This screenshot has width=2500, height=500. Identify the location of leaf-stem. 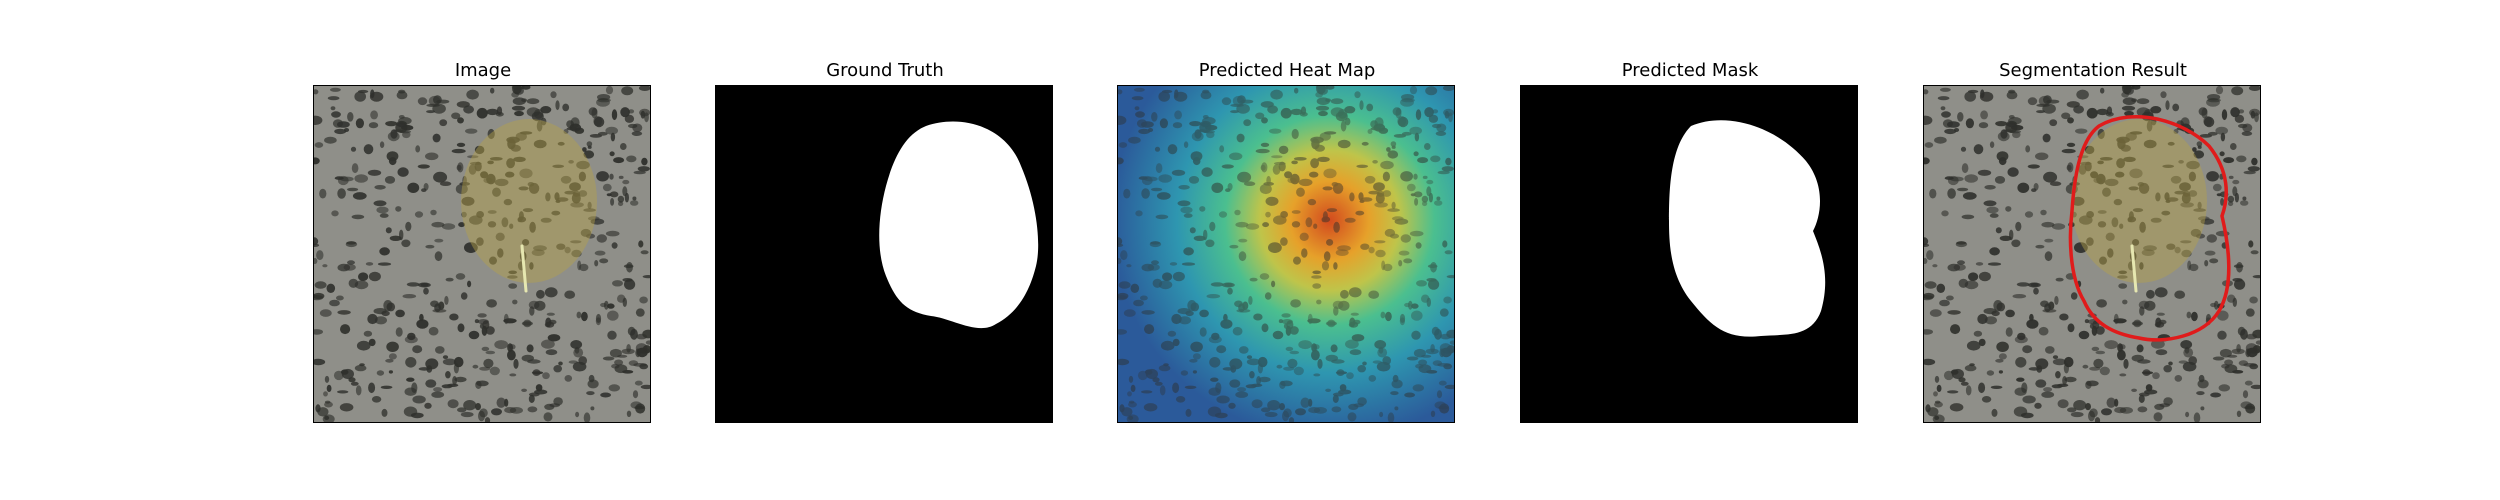
(2134, 268).